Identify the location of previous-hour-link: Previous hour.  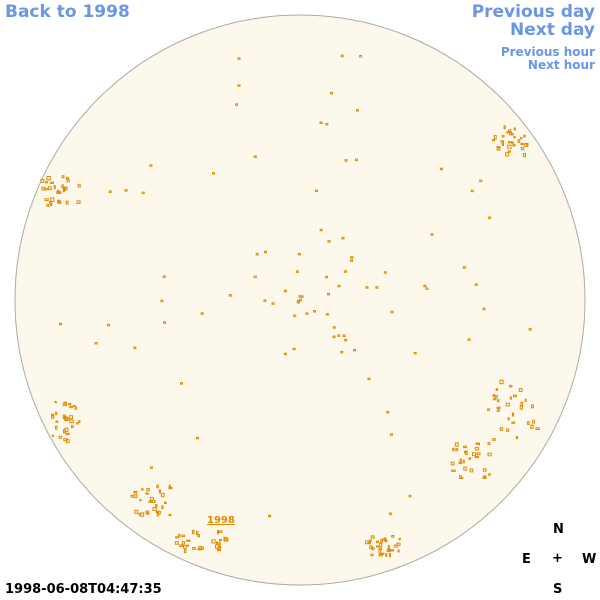
(547, 52).